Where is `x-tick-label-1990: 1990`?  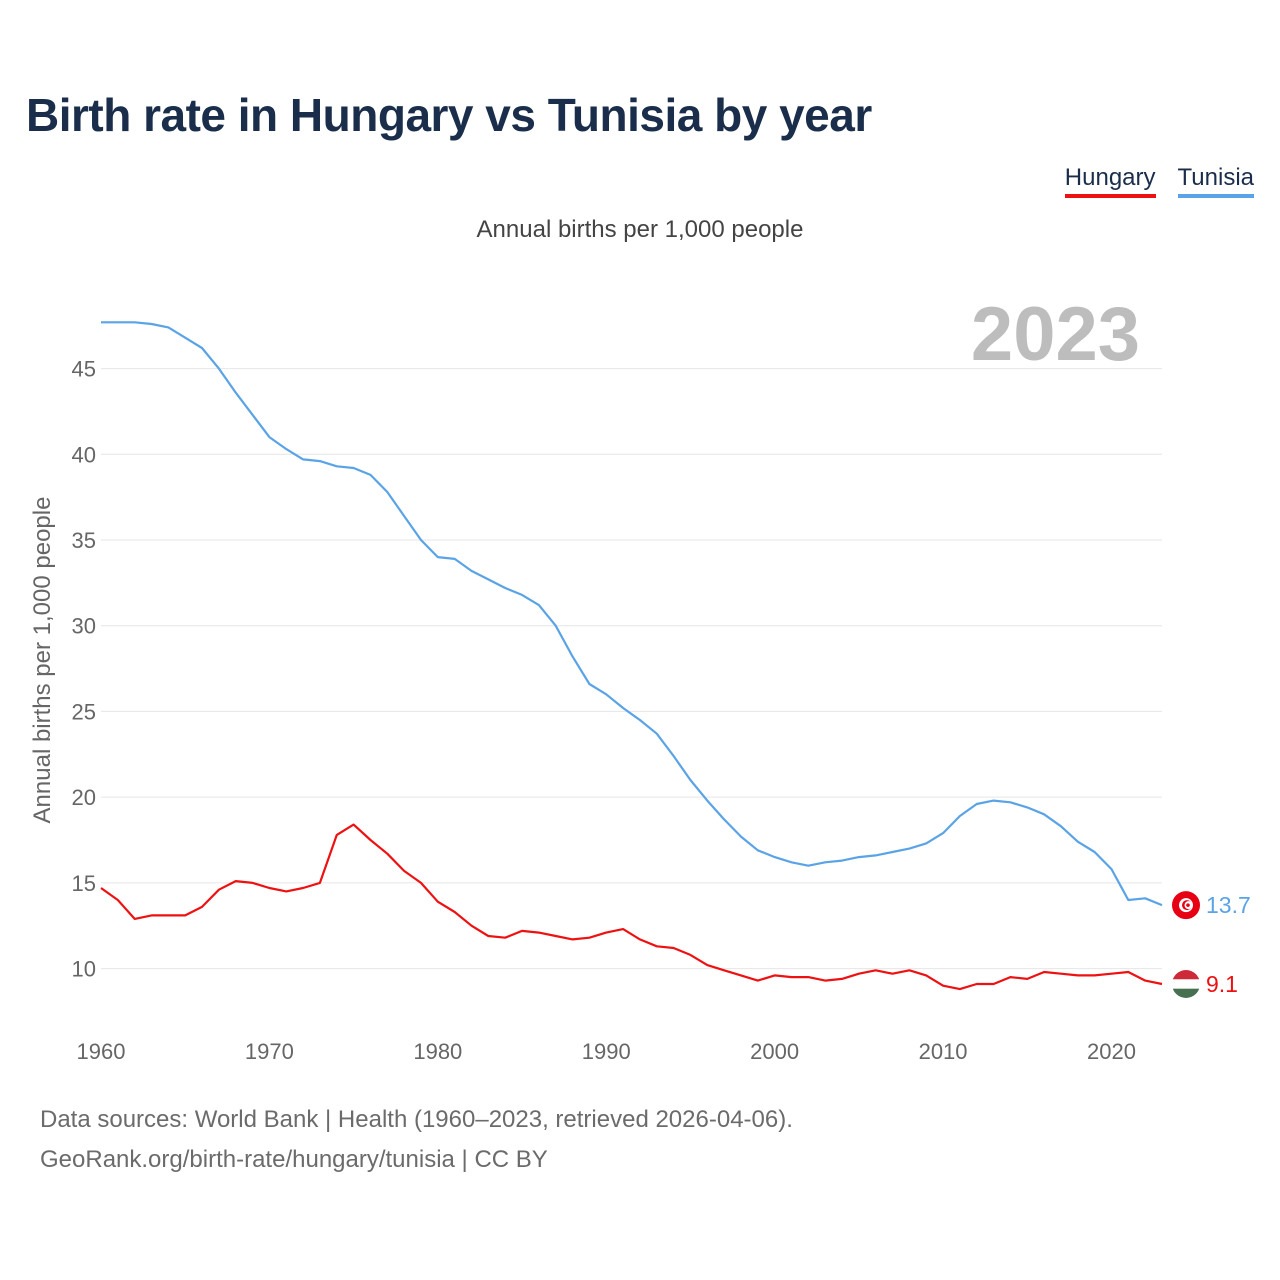 x-tick-label-1990: 1990 is located at coordinates (606, 1051).